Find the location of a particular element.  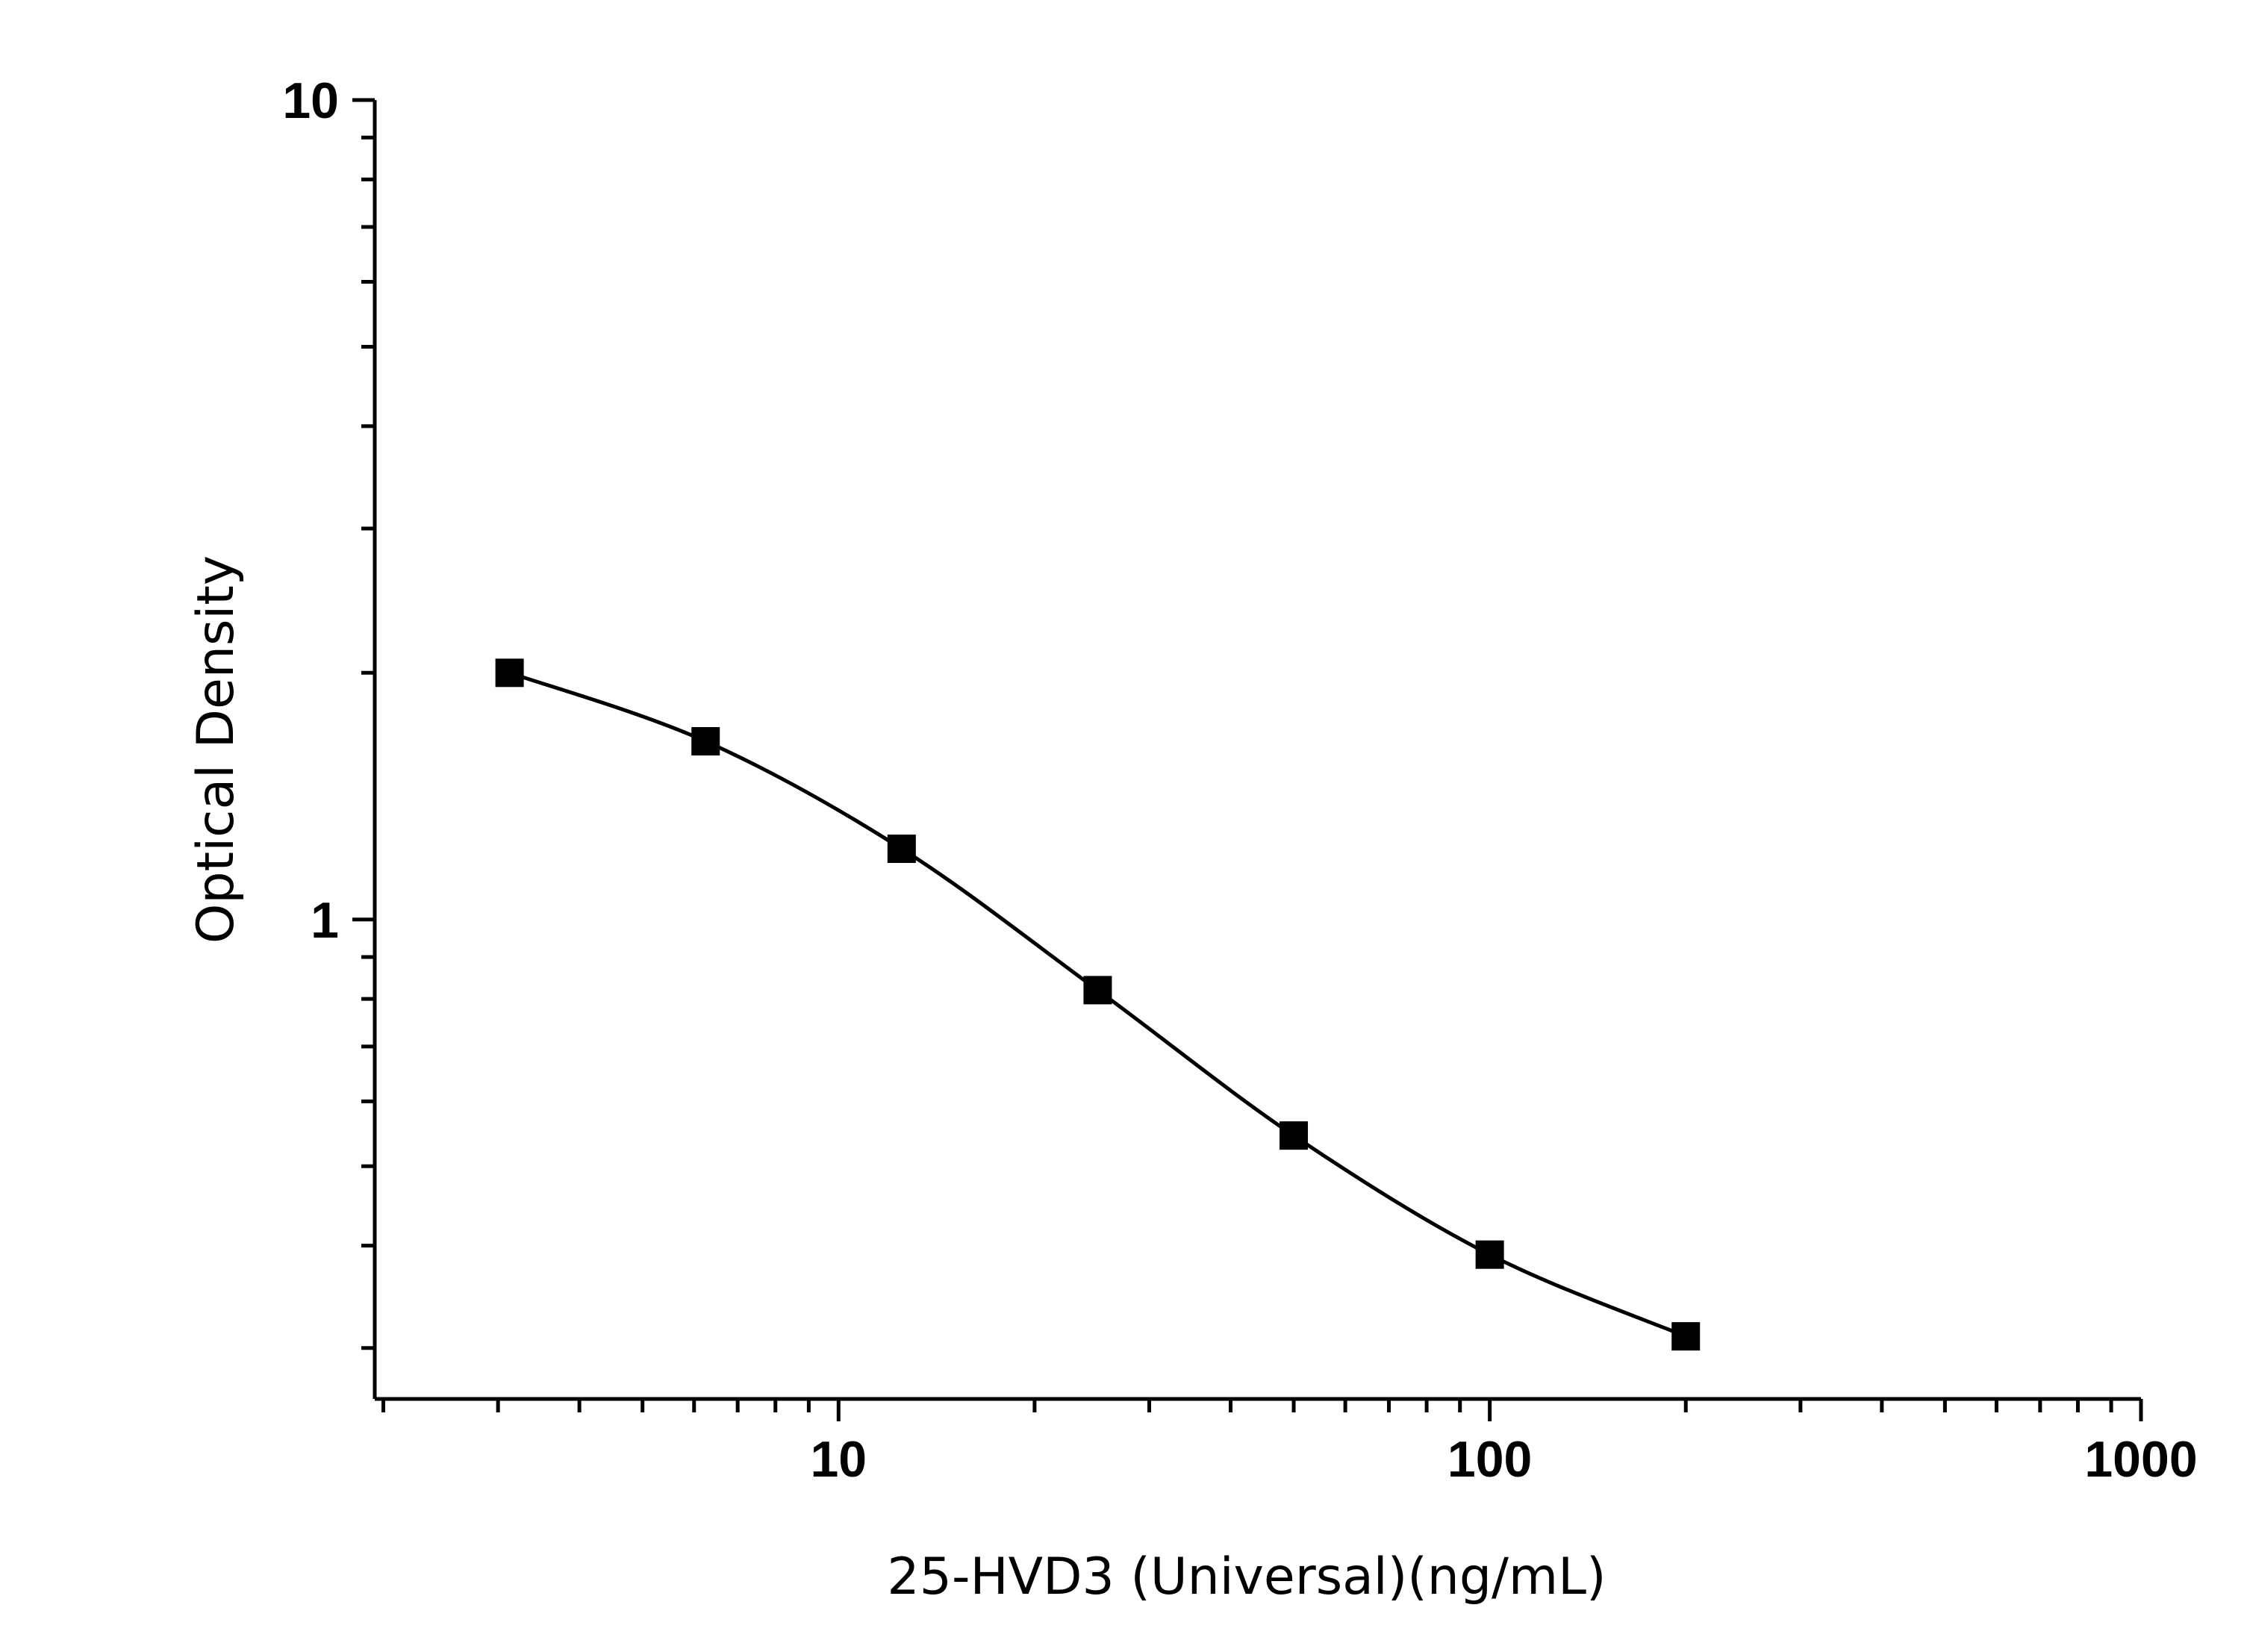

x-tick-label: 10 is located at coordinates (838, 1460).